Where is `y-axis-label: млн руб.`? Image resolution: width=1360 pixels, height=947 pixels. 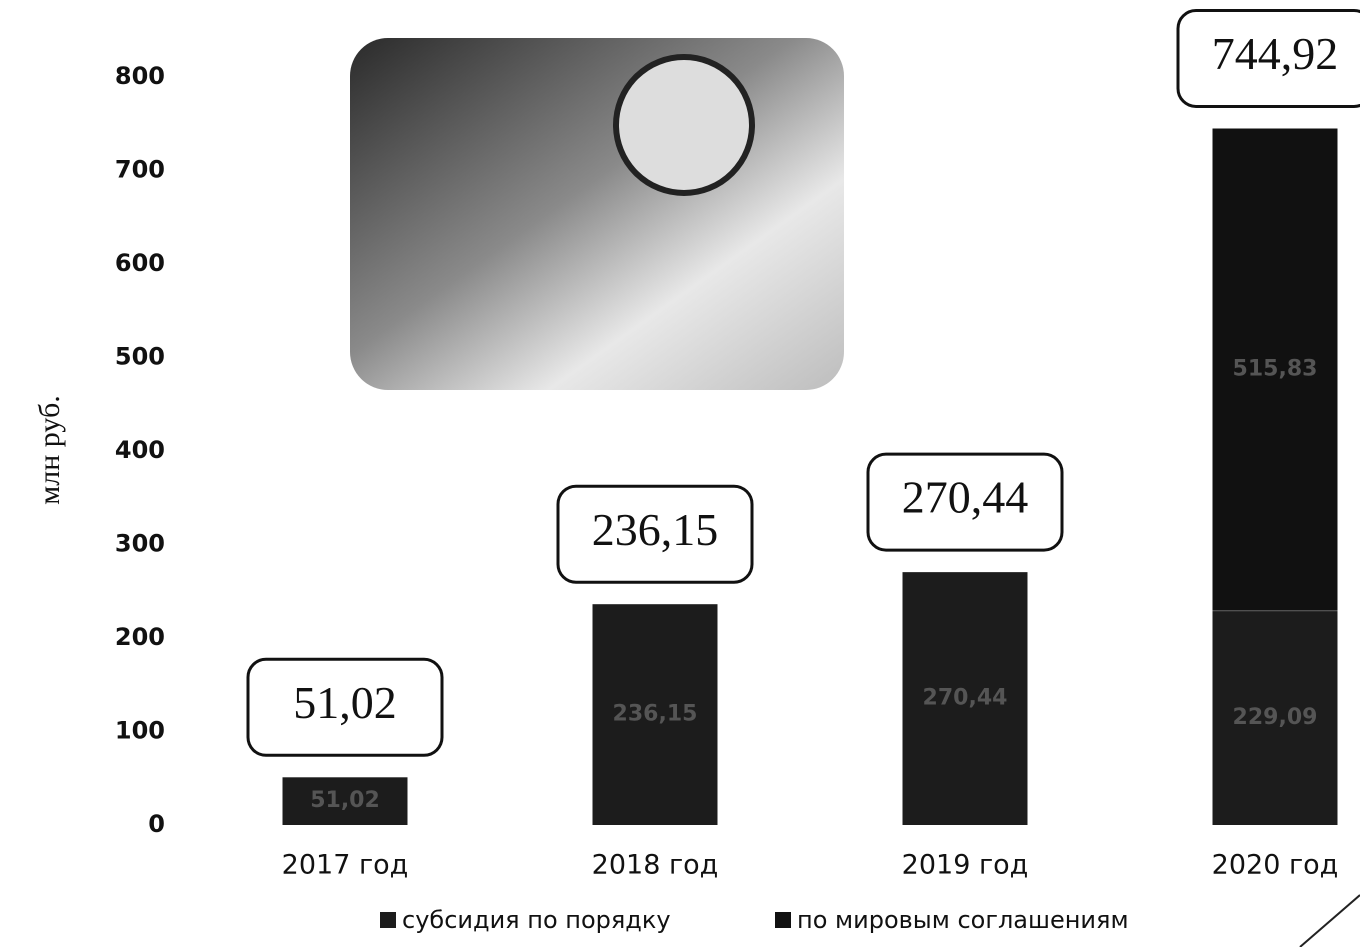
y-axis-label: млн руб. is located at coordinates (49, 449).